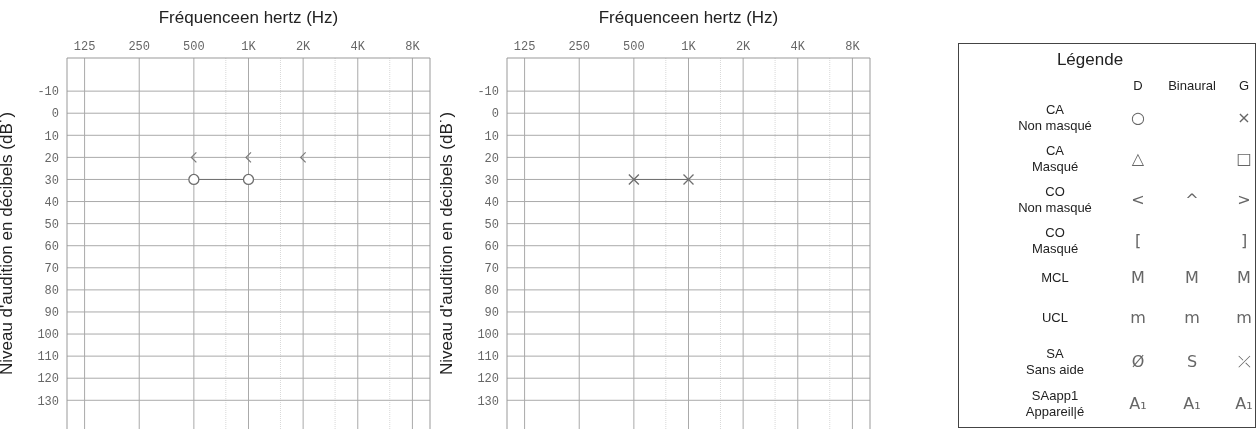 The width and height of the screenshot is (1259, 429). Describe the element at coordinates (1055, 278) in the screenshot. I see `text: MCL` at that location.